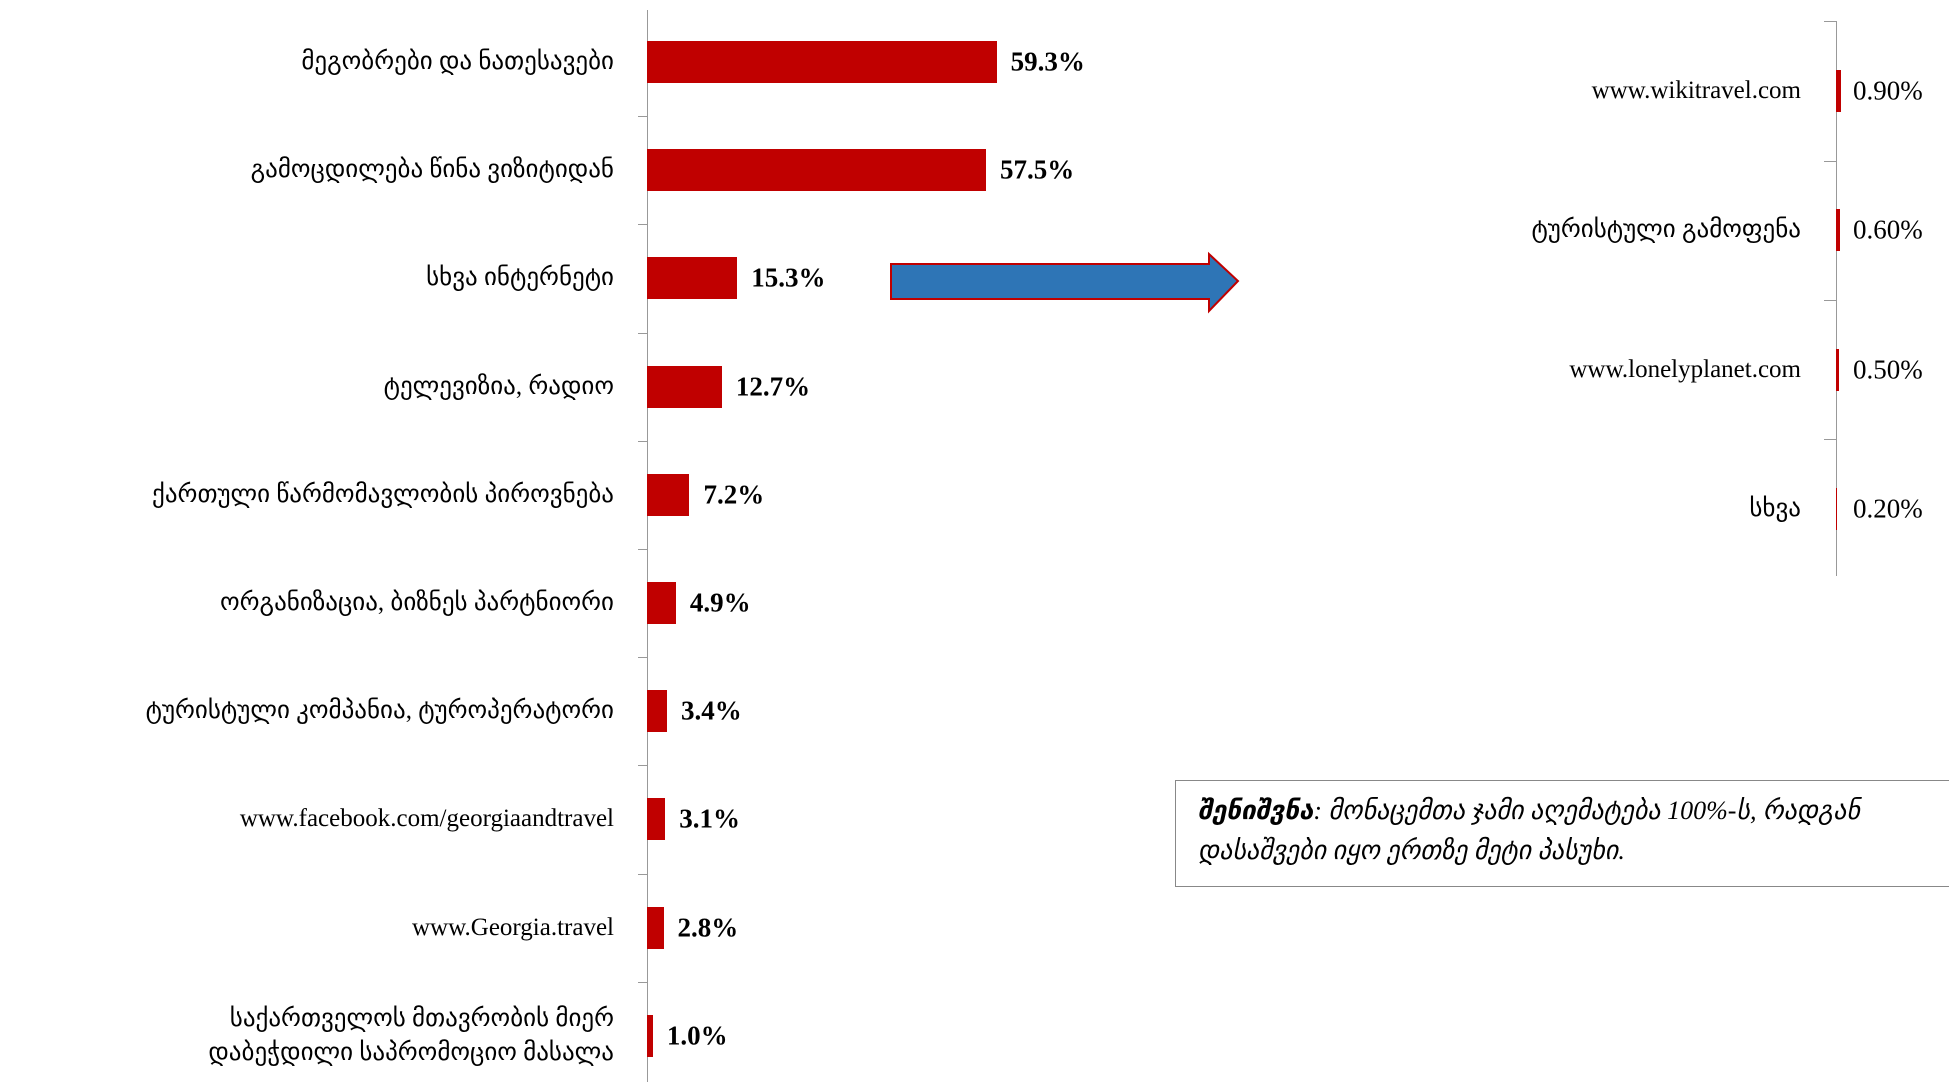 Image resolution: width=1949 pixels, height=1083 pixels. What do you see at coordinates (417, 602) in the screenshot?
I see `category-label: ორგანიზაცია, ბიზნეს პარტნიორი` at bounding box center [417, 602].